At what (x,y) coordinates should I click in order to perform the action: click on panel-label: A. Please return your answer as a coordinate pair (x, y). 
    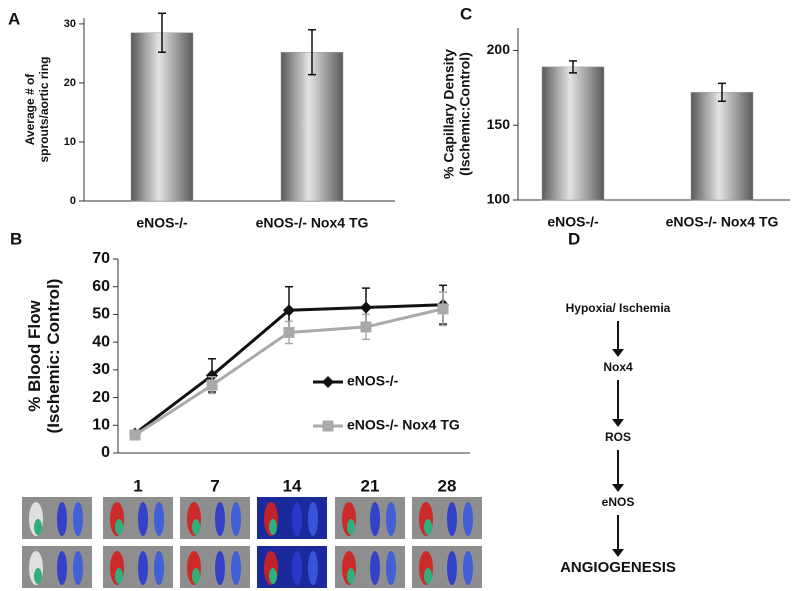
    Looking at the image, I should click on (14, 18).